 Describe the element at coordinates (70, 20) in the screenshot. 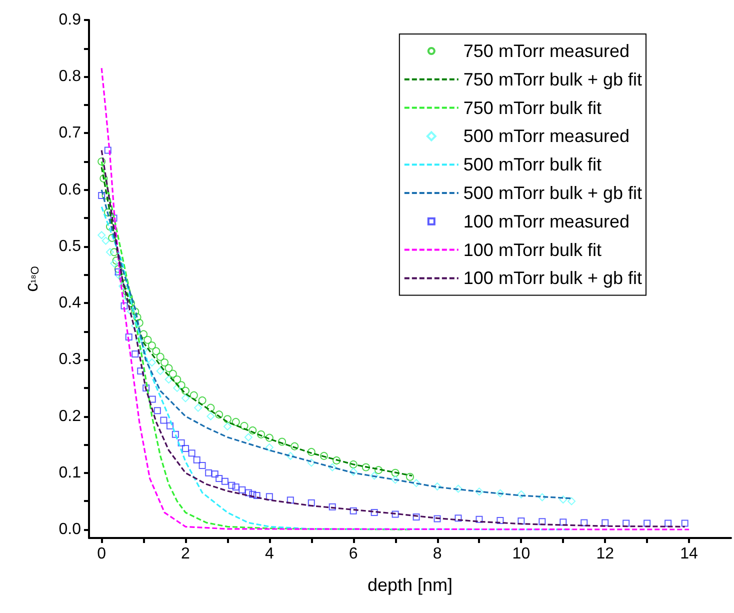

I see `y-tick-label: 0.9` at that location.